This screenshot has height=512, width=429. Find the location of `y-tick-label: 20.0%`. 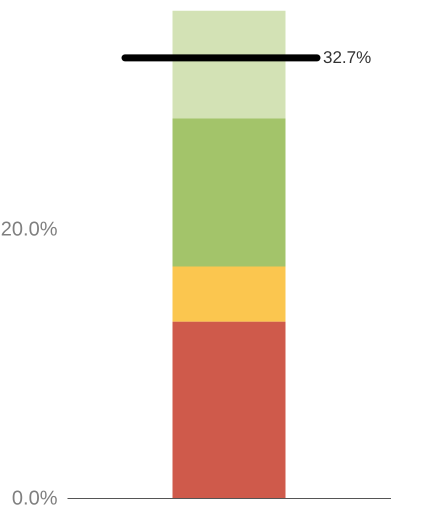

y-tick-label: 20.0% is located at coordinates (29, 229).